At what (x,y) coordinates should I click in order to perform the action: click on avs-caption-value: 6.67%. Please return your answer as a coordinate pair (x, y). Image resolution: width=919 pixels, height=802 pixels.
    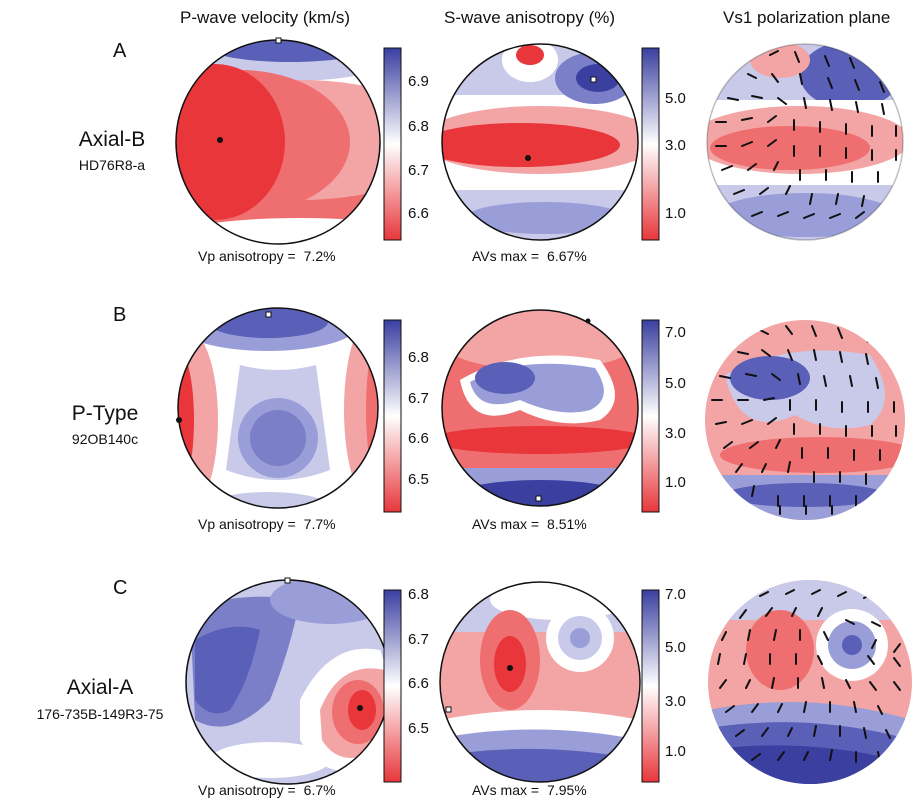
    Looking at the image, I should click on (567, 256).